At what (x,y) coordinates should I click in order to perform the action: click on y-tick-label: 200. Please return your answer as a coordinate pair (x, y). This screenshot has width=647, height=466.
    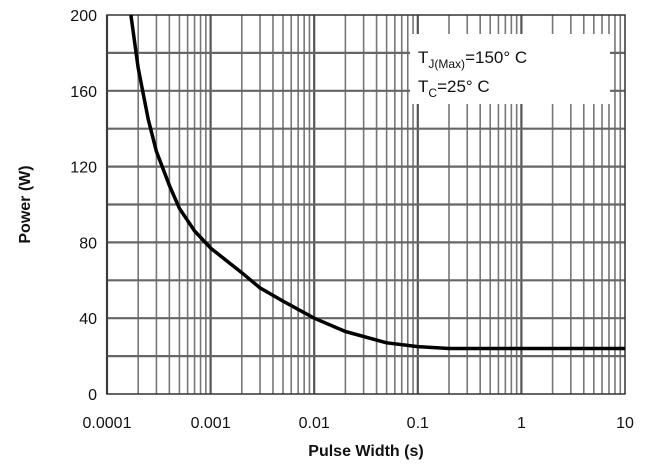
    Looking at the image, I should click on (83, 16).